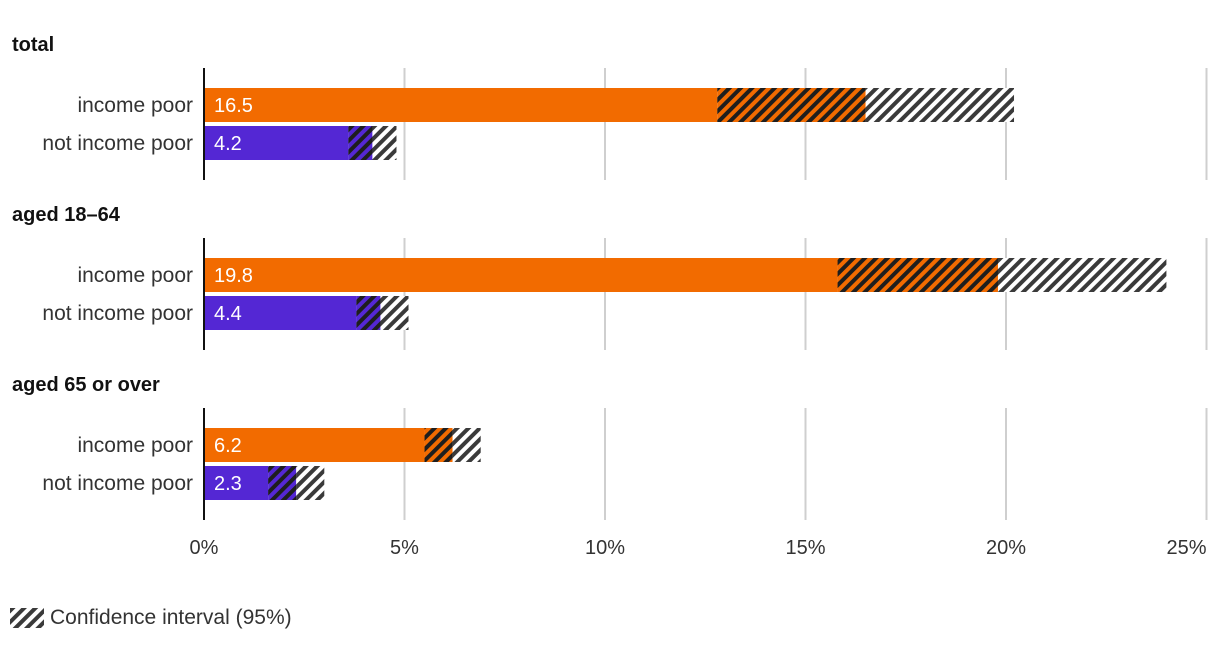 The height and width of the screenshot is (650, 1220). I want to click on legend-label: Confidence interval (95%), so click(171, 617).